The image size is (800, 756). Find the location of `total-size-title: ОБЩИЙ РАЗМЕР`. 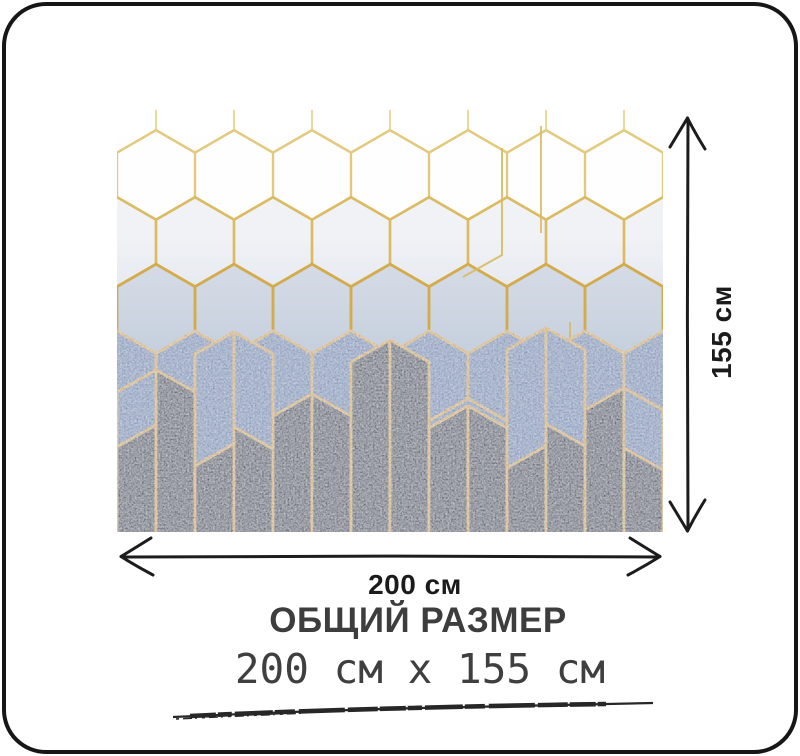

total-size-title: ОБЩИЙ РАЗМЕР is located at coordinates (418, 620).